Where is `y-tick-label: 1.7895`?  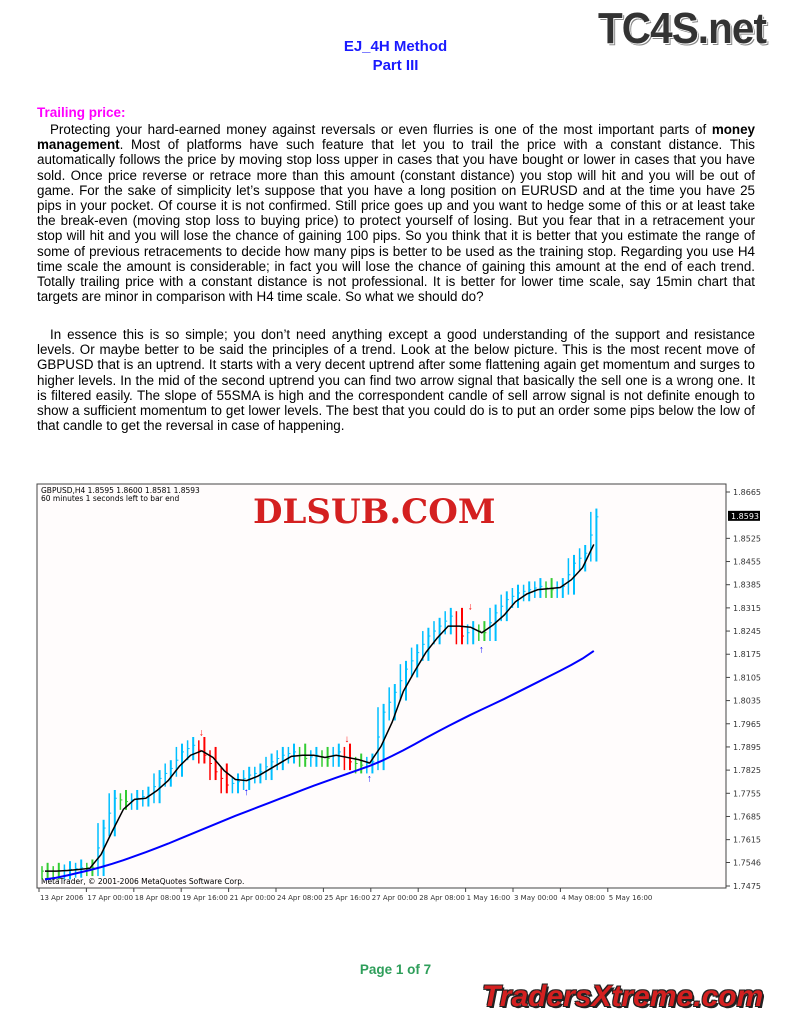
y-tick-label: 1.7895 is located at coordinates (747, 747).